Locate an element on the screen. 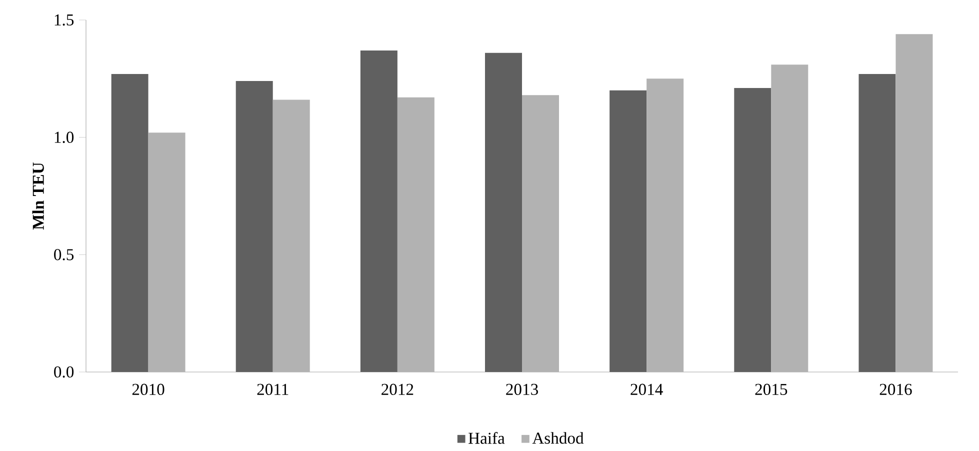 The image size is (979, 451). x-tick-label: 2012 is located at coordinates (398, 390).